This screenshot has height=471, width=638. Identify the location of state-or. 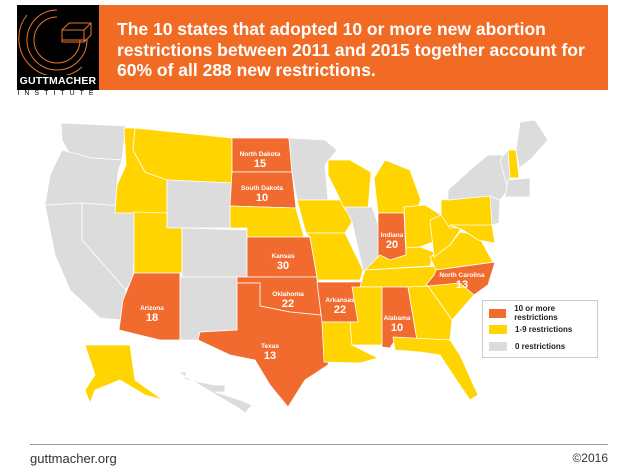
(83, 180).